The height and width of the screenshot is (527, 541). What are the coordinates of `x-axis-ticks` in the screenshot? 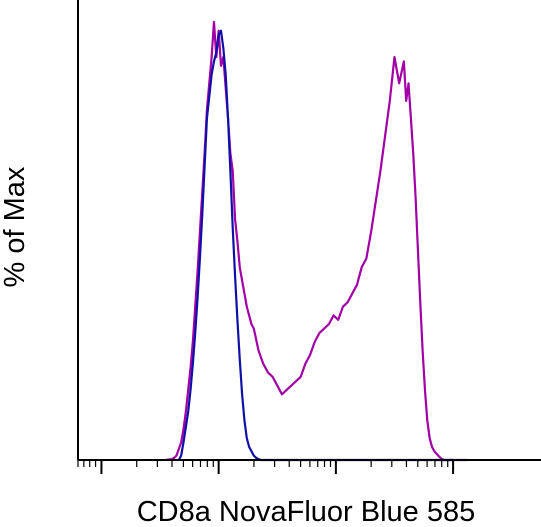 It's located at (266, 467).